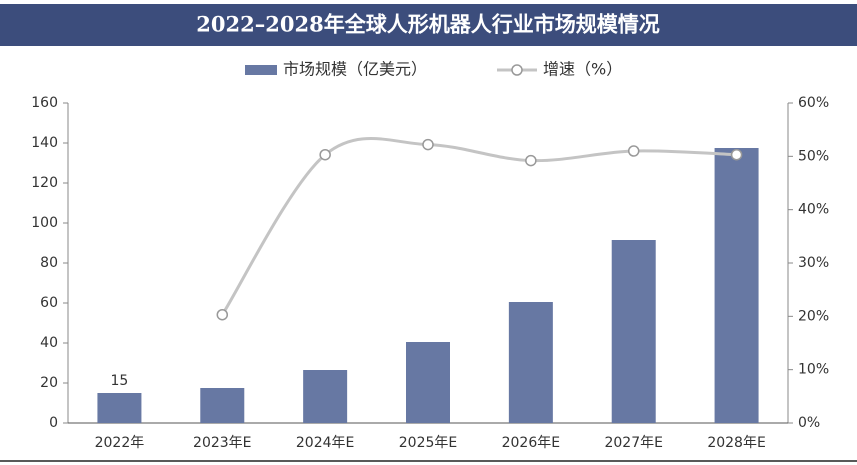 This screenshot has height=465, width=857. What do you see at coordinates (49, 263) in the screenshot?
I see `y-tick-label: 80` at bounding box center [49, 263].